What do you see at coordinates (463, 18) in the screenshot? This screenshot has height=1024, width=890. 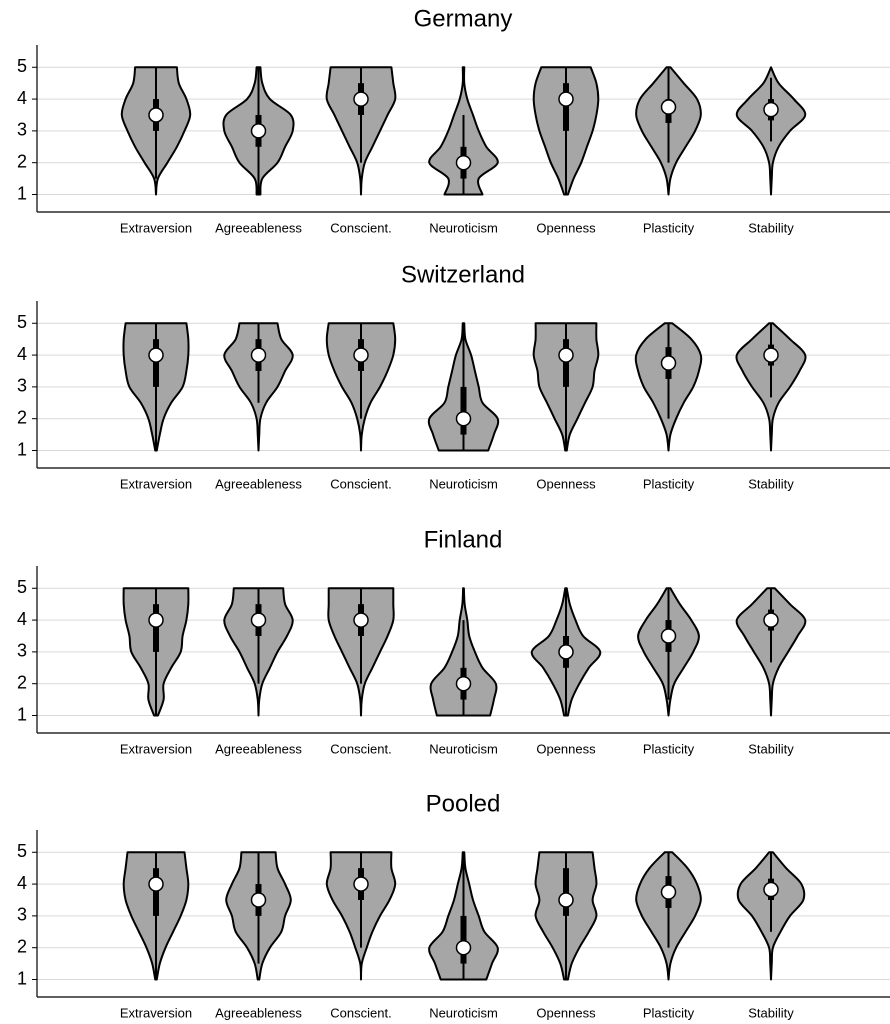 I see `chart-title: Germany` at bounding box center [463, 18].